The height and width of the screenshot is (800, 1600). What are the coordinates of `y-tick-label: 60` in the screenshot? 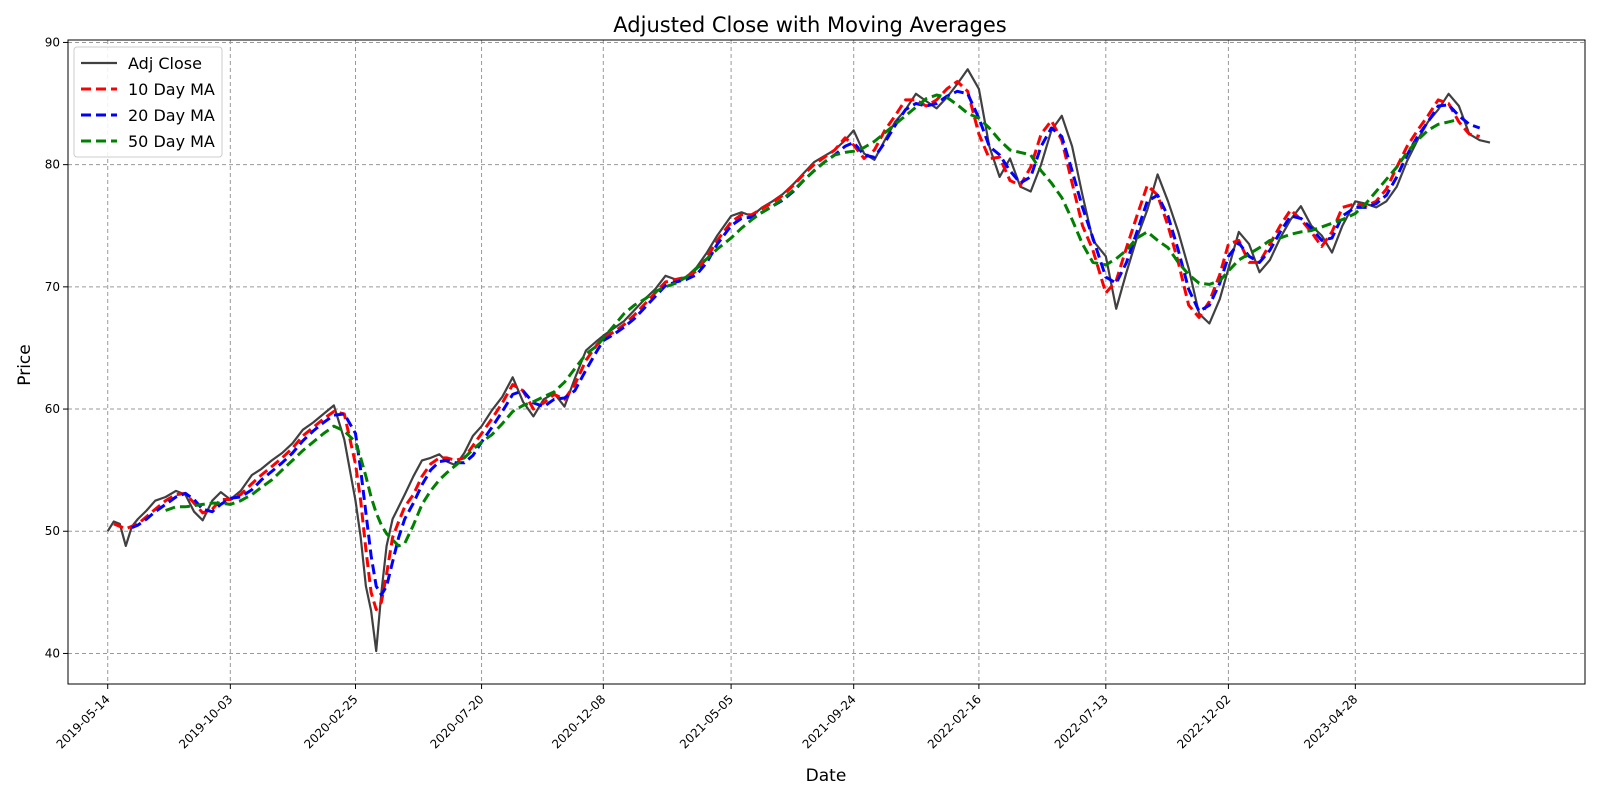 It's located at (52, 409).